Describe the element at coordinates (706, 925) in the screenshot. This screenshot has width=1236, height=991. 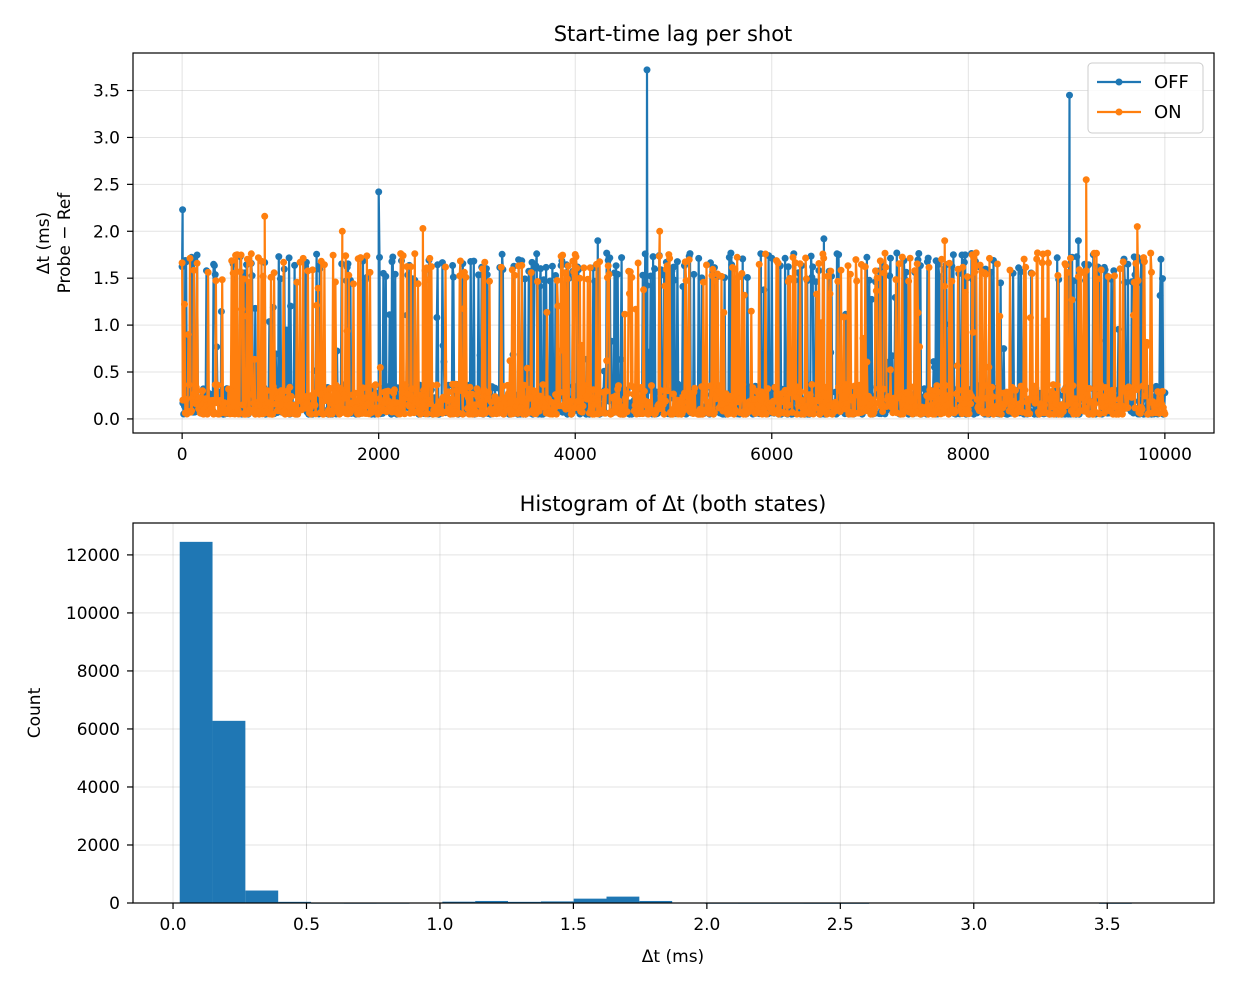
I see `bottom-xtick-label-4: 2.0` at that location.